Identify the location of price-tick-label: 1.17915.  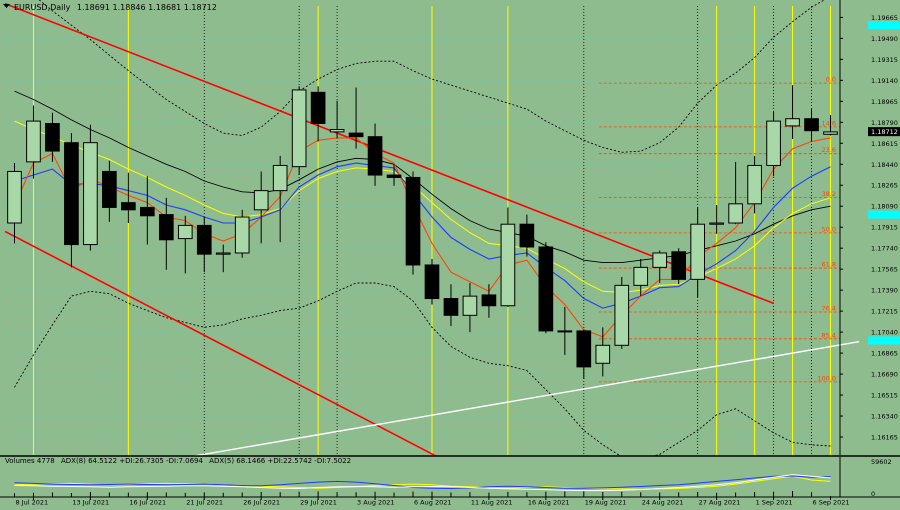
(884, 228).